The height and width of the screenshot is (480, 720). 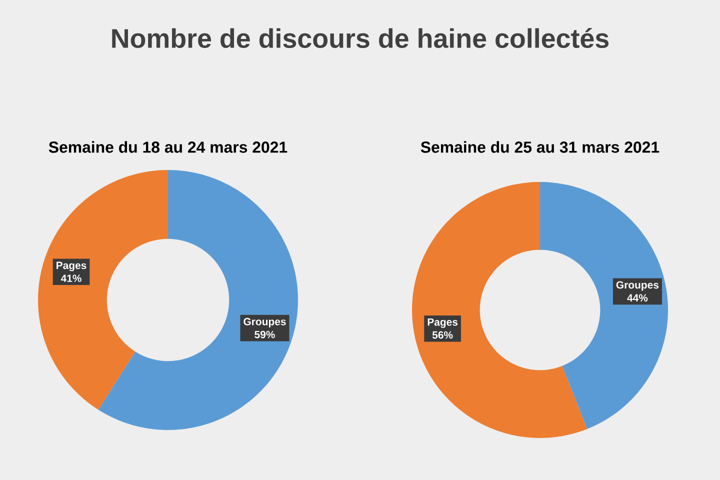 What do you see at coordinates (637, 298) in the screenshot?
I see `data-label: 44%` at bounding box center [637, 298].